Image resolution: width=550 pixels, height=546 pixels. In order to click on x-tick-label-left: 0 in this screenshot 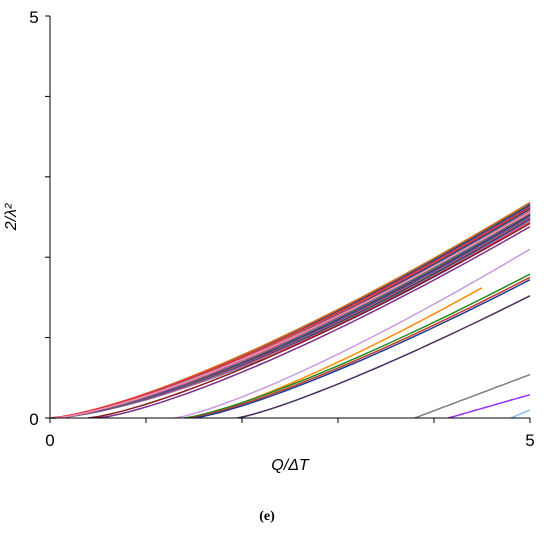, I will do `click(49, 440)`.